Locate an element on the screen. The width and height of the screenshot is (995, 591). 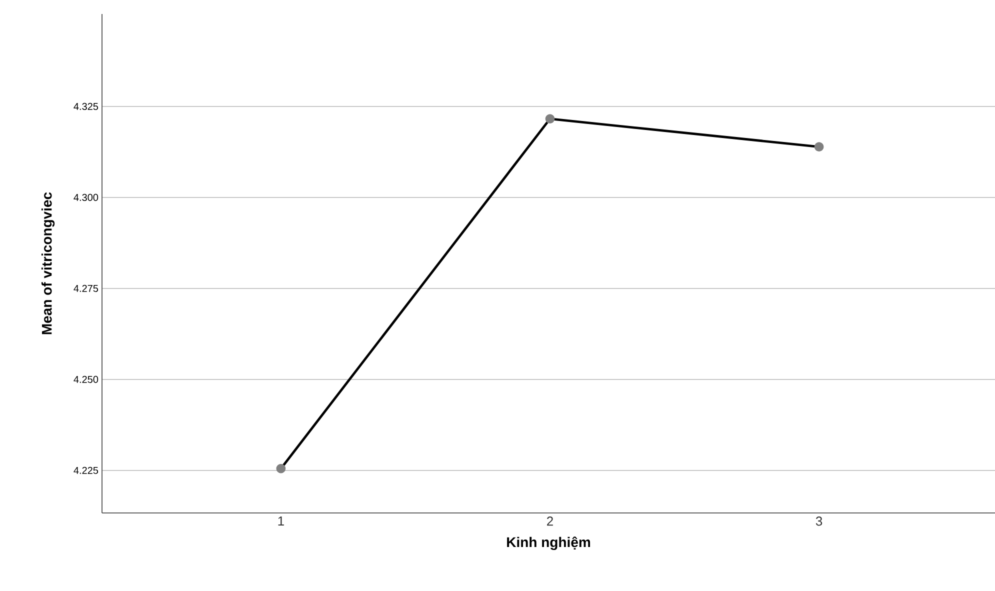
y-tick-label: 4.225 is located at coordinates (86, 470).